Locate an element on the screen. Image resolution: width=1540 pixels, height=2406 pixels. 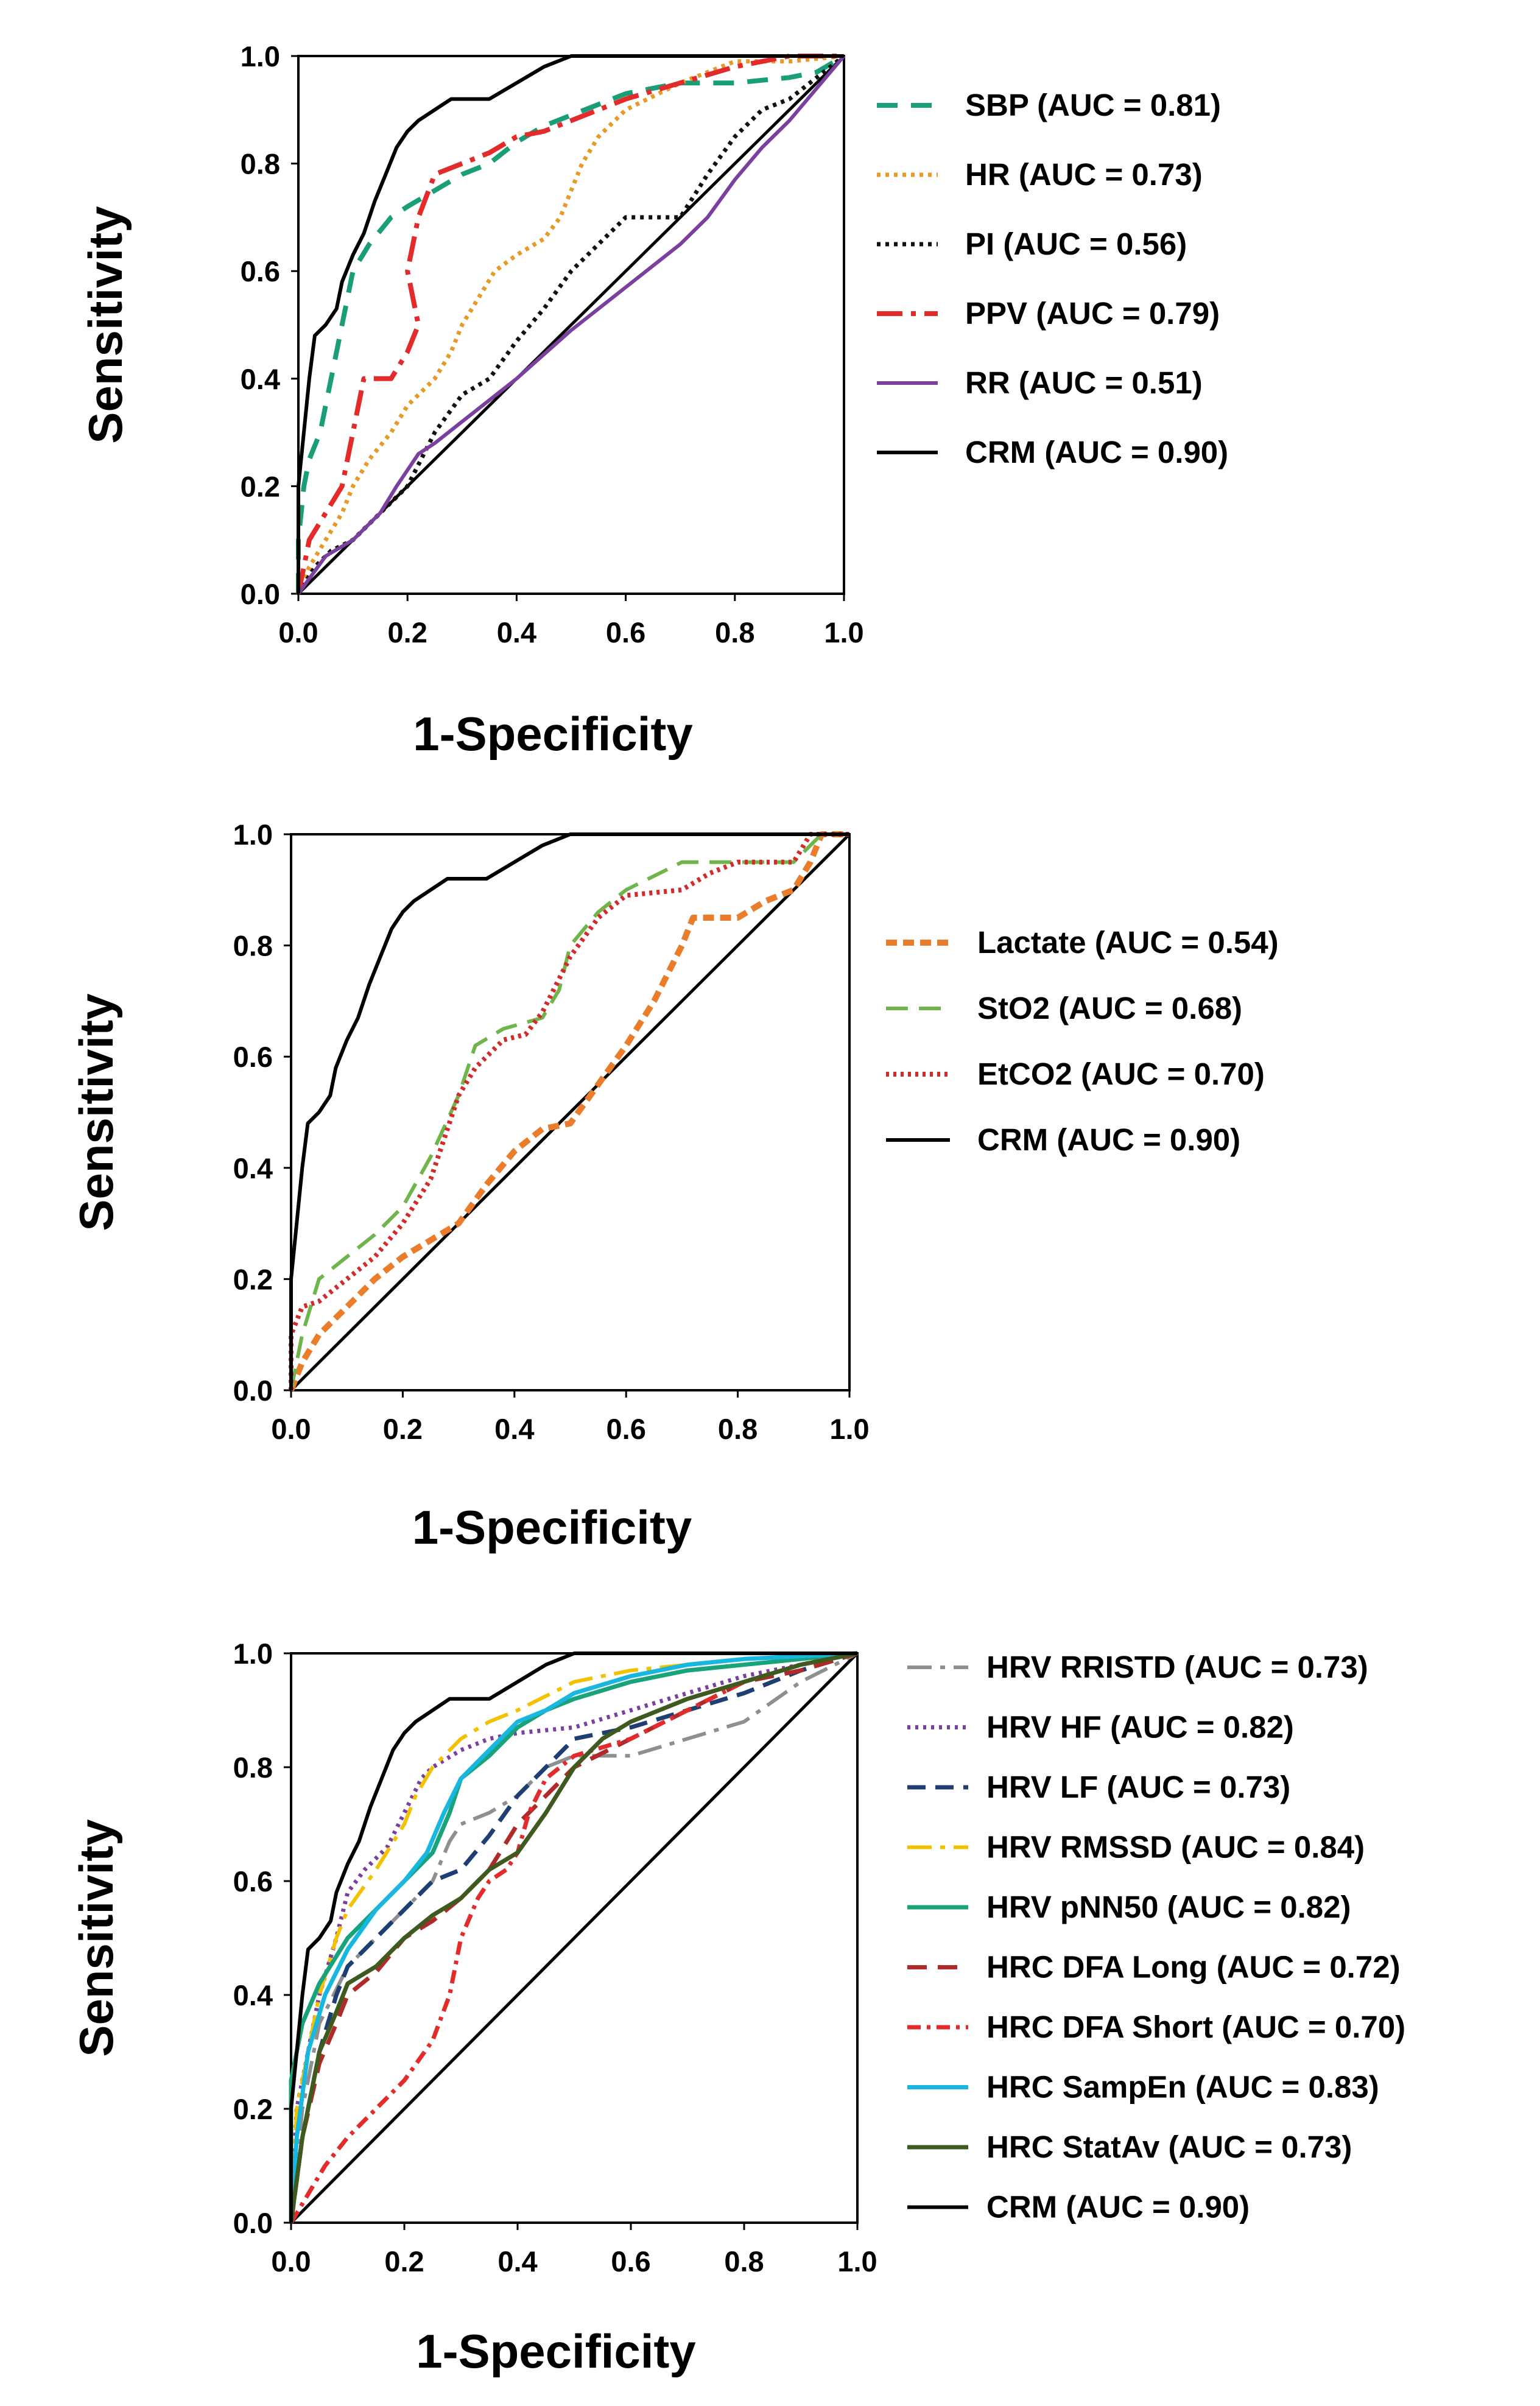
legend-label-hrv-pnn50: HRV pNN50 (AUC = 0.82) is located at coordinates (1168, 1907).